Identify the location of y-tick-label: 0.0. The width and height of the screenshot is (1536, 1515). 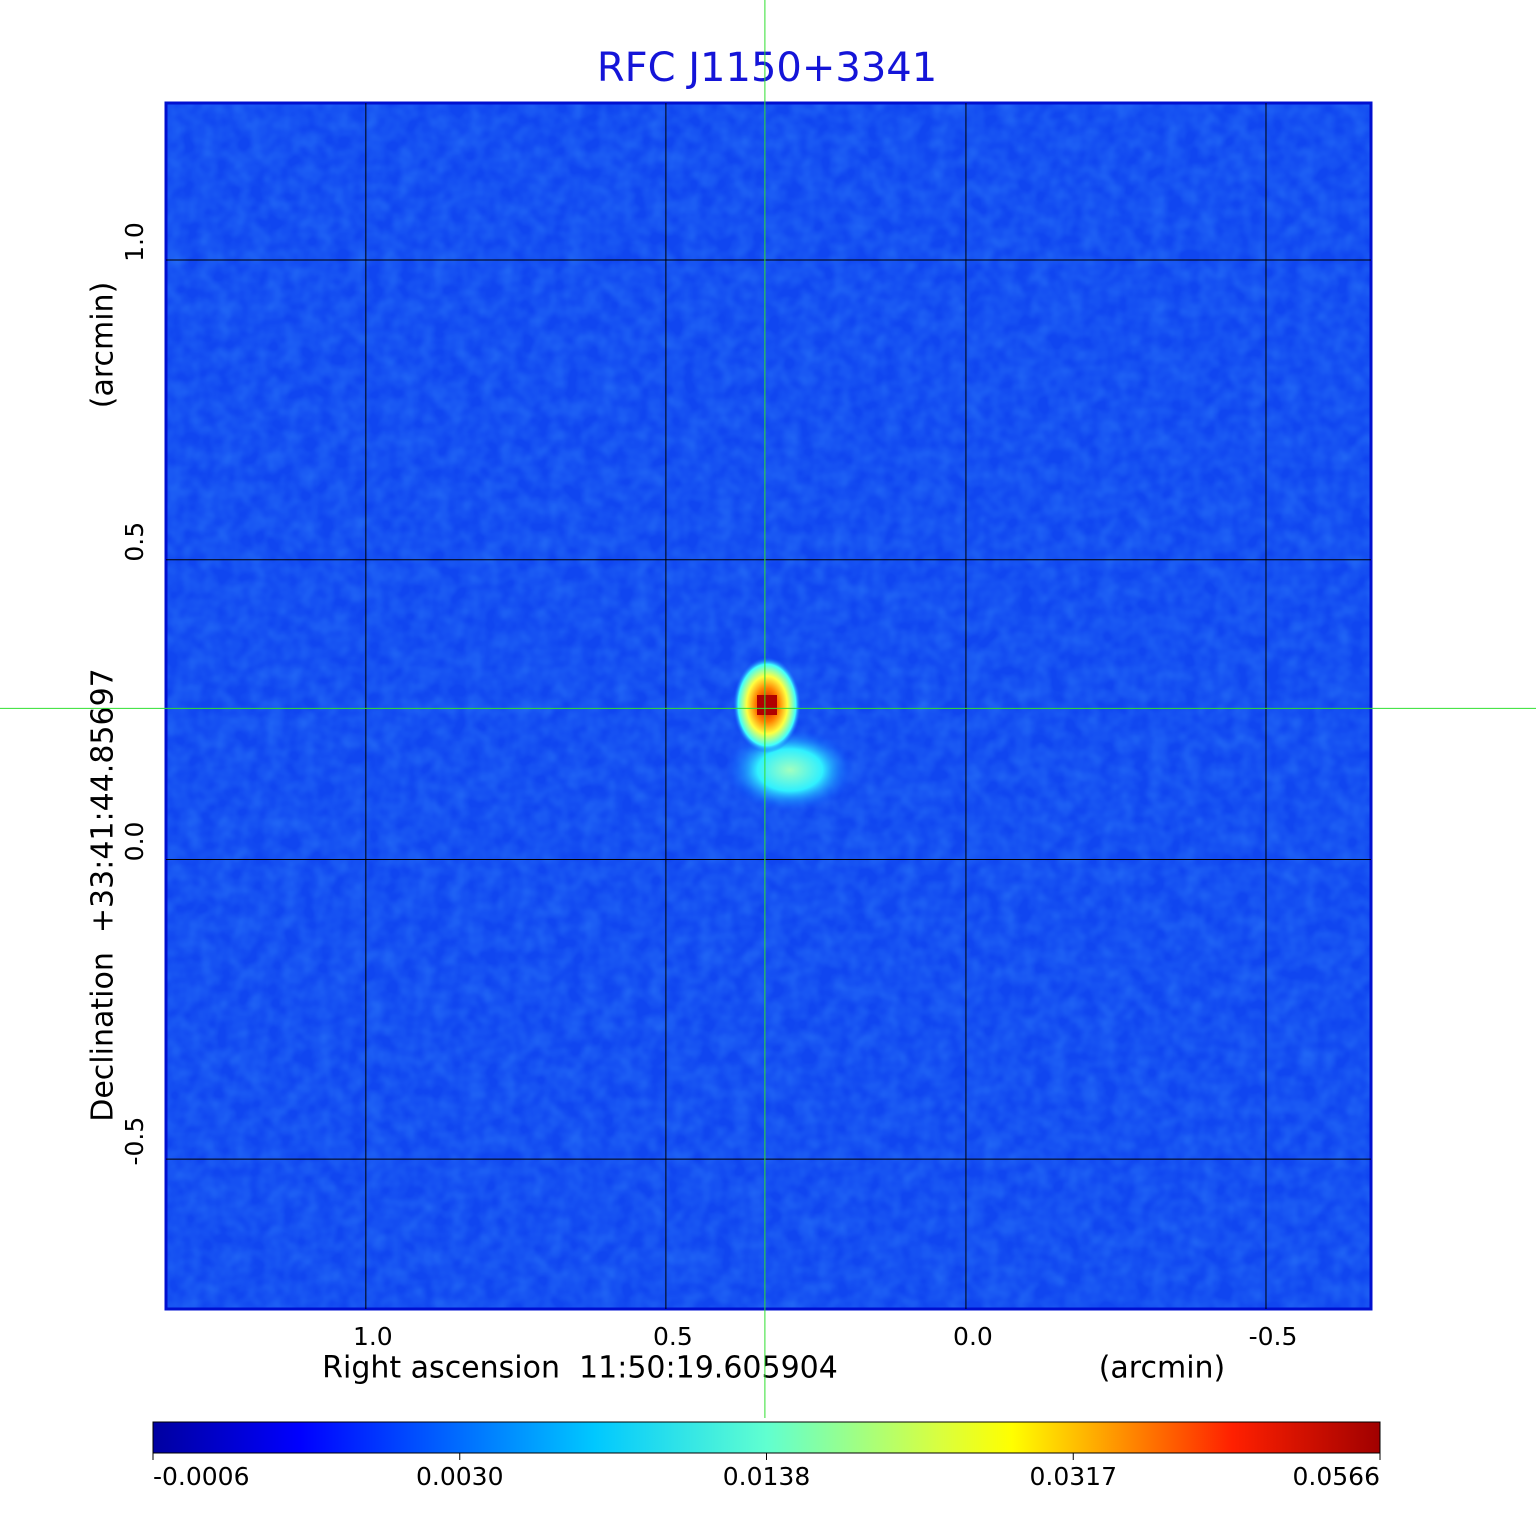
(134, 842).